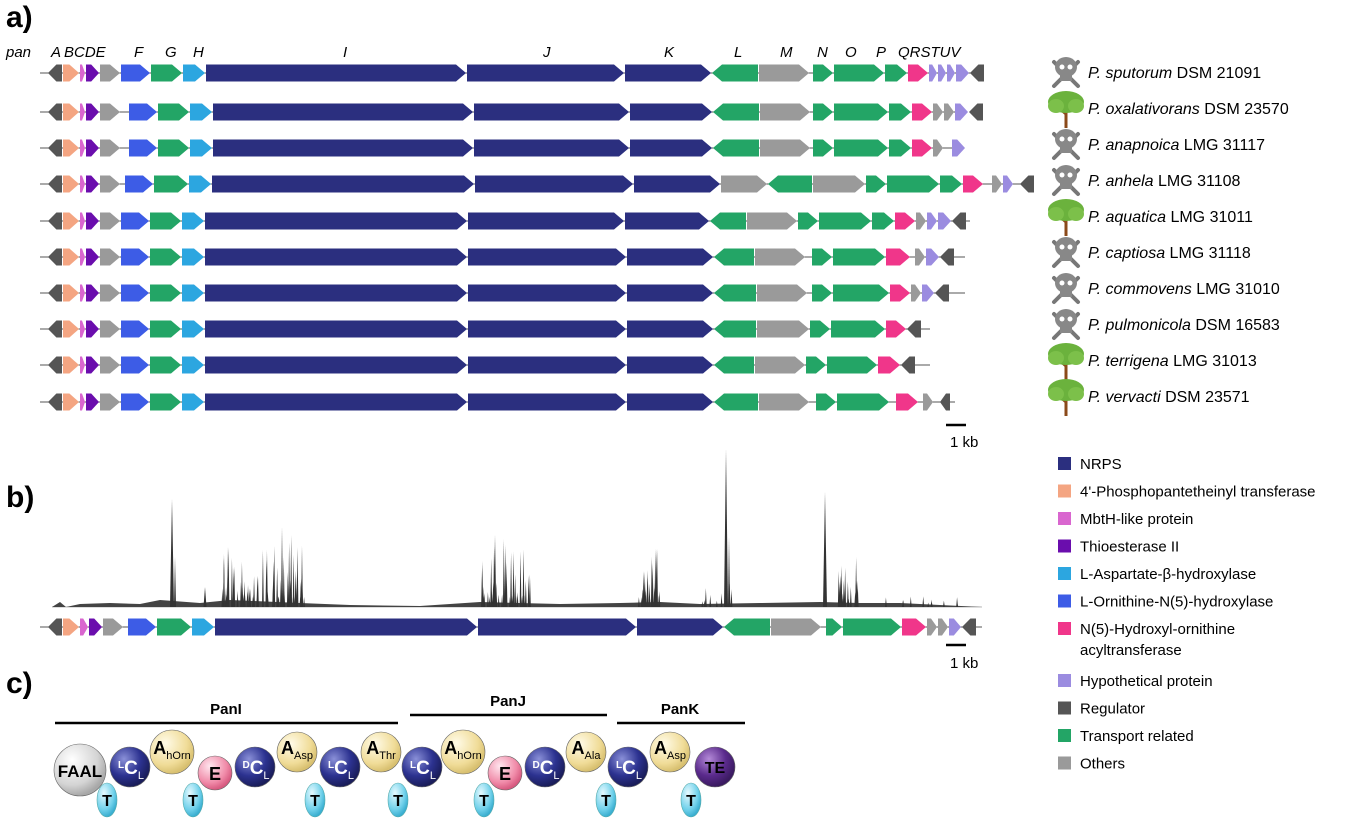 The width and height of the screenshot is (1367, 828). What do you see at coordinates (1174, 73) in the screenshot?
I see `species-label: P. sputorum DSM 21091` at bounding box center [1174, 73].